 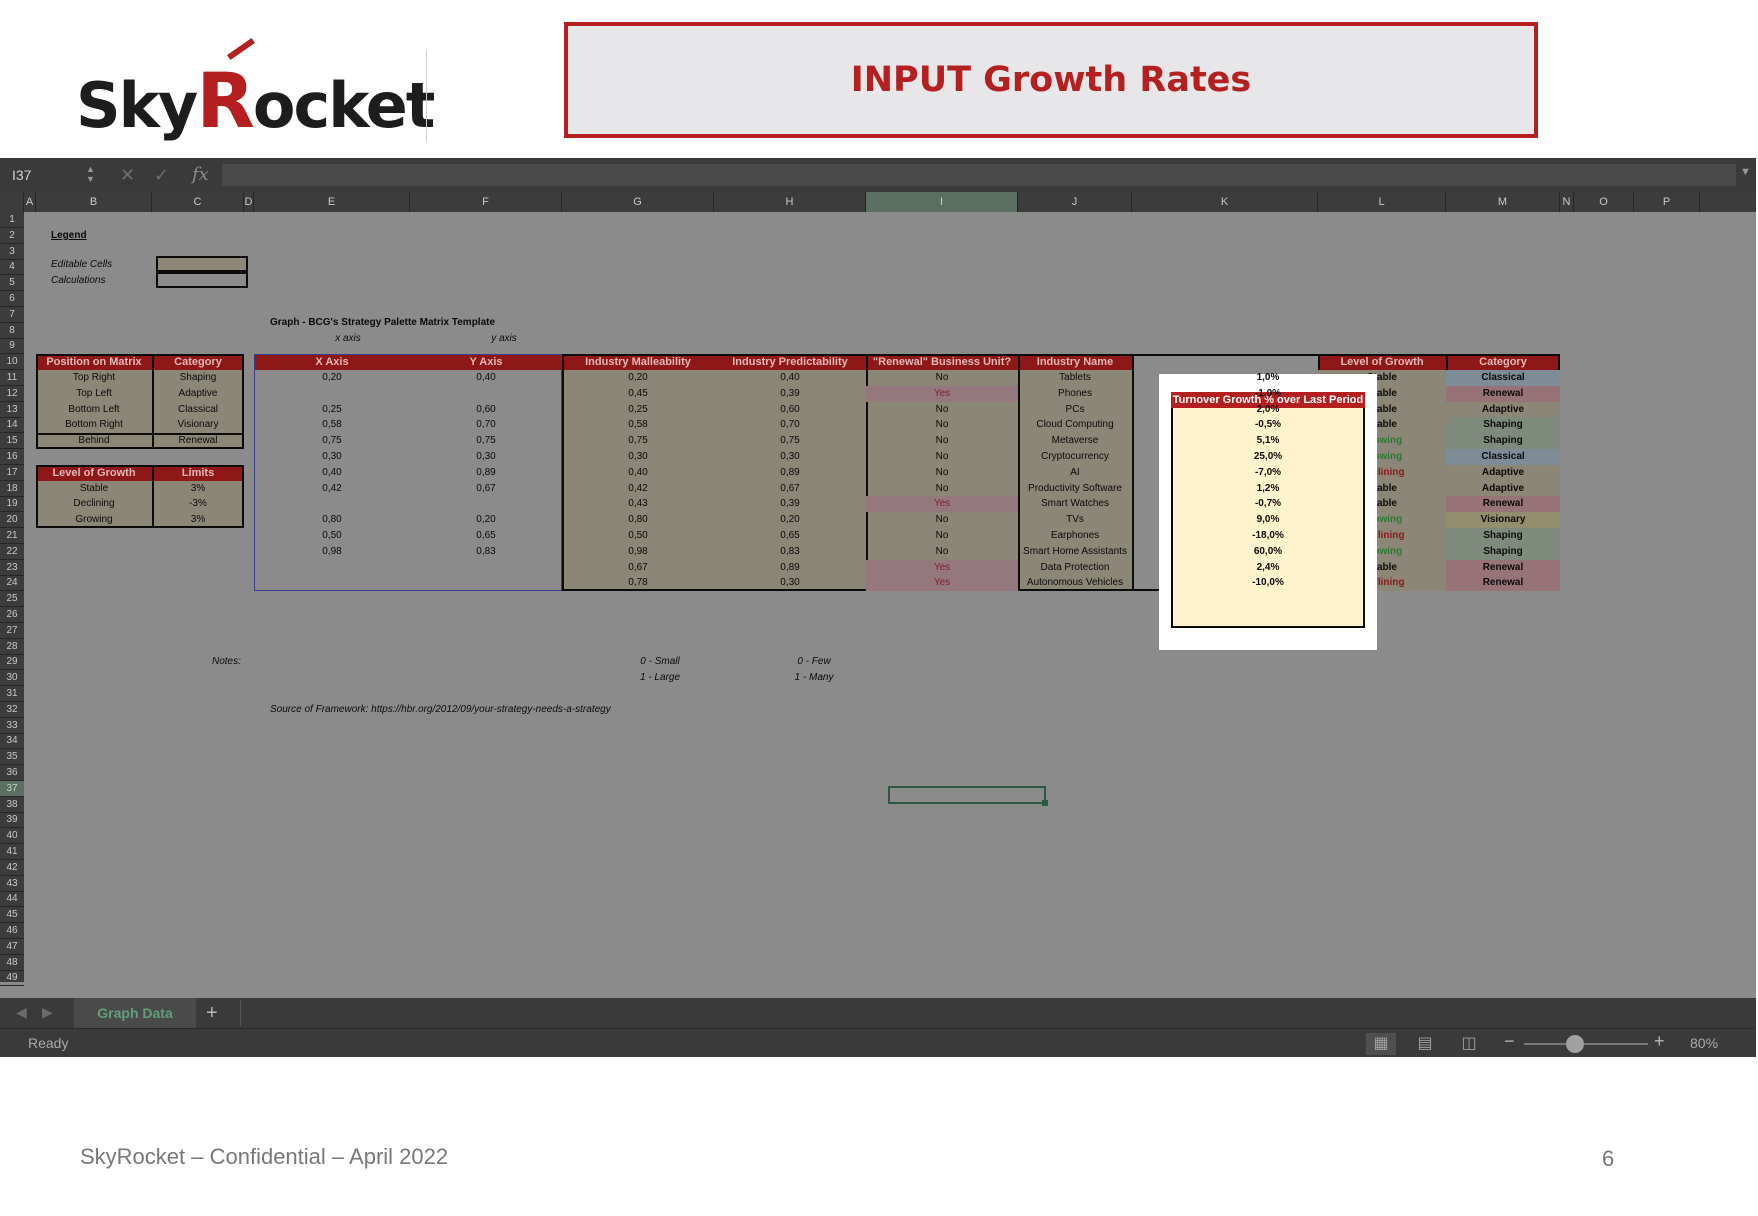 What do you see at coordinates (486, 202) in the screenshot?
I see `column-header-f: F` at bounding box center [486, 202].